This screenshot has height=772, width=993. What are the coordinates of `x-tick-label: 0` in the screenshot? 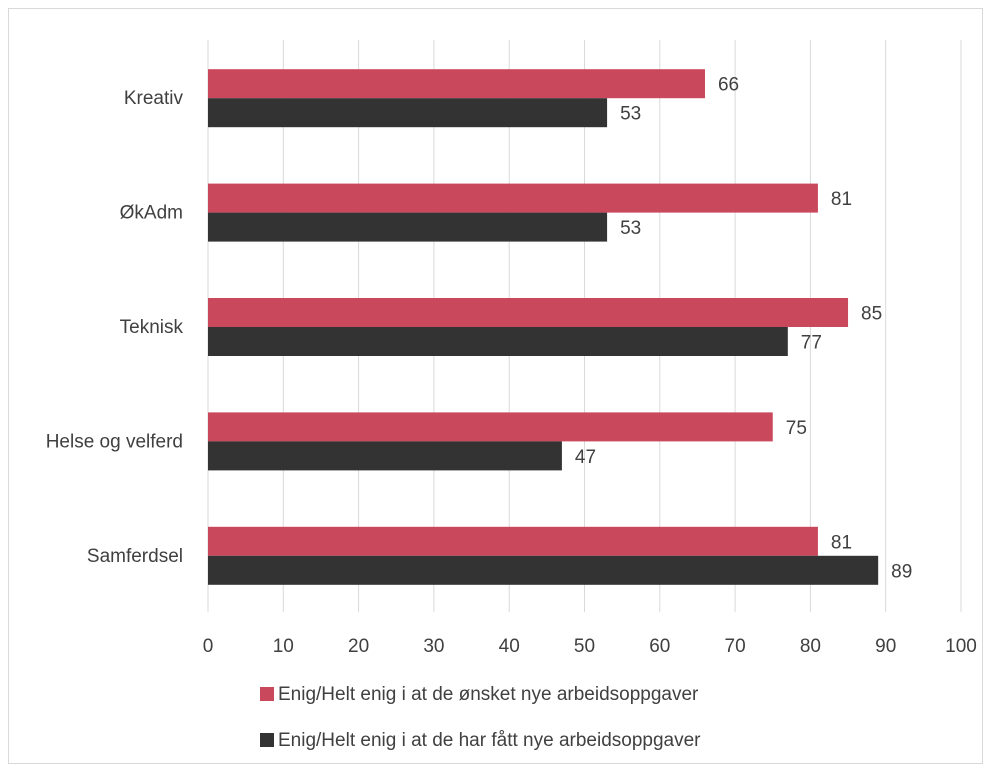 It's located at (208, 646).